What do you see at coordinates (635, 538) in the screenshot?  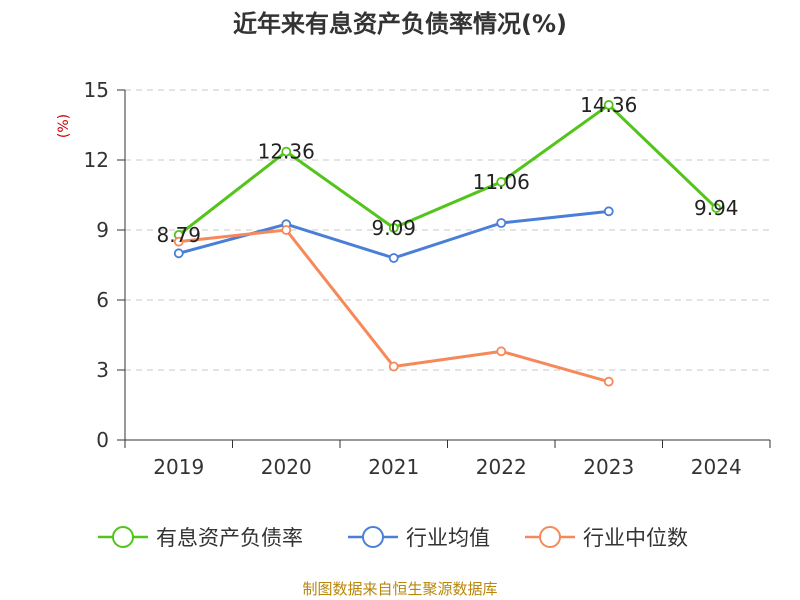 I see `legend-label: 行业中位数` at bounding box center [635, 538].